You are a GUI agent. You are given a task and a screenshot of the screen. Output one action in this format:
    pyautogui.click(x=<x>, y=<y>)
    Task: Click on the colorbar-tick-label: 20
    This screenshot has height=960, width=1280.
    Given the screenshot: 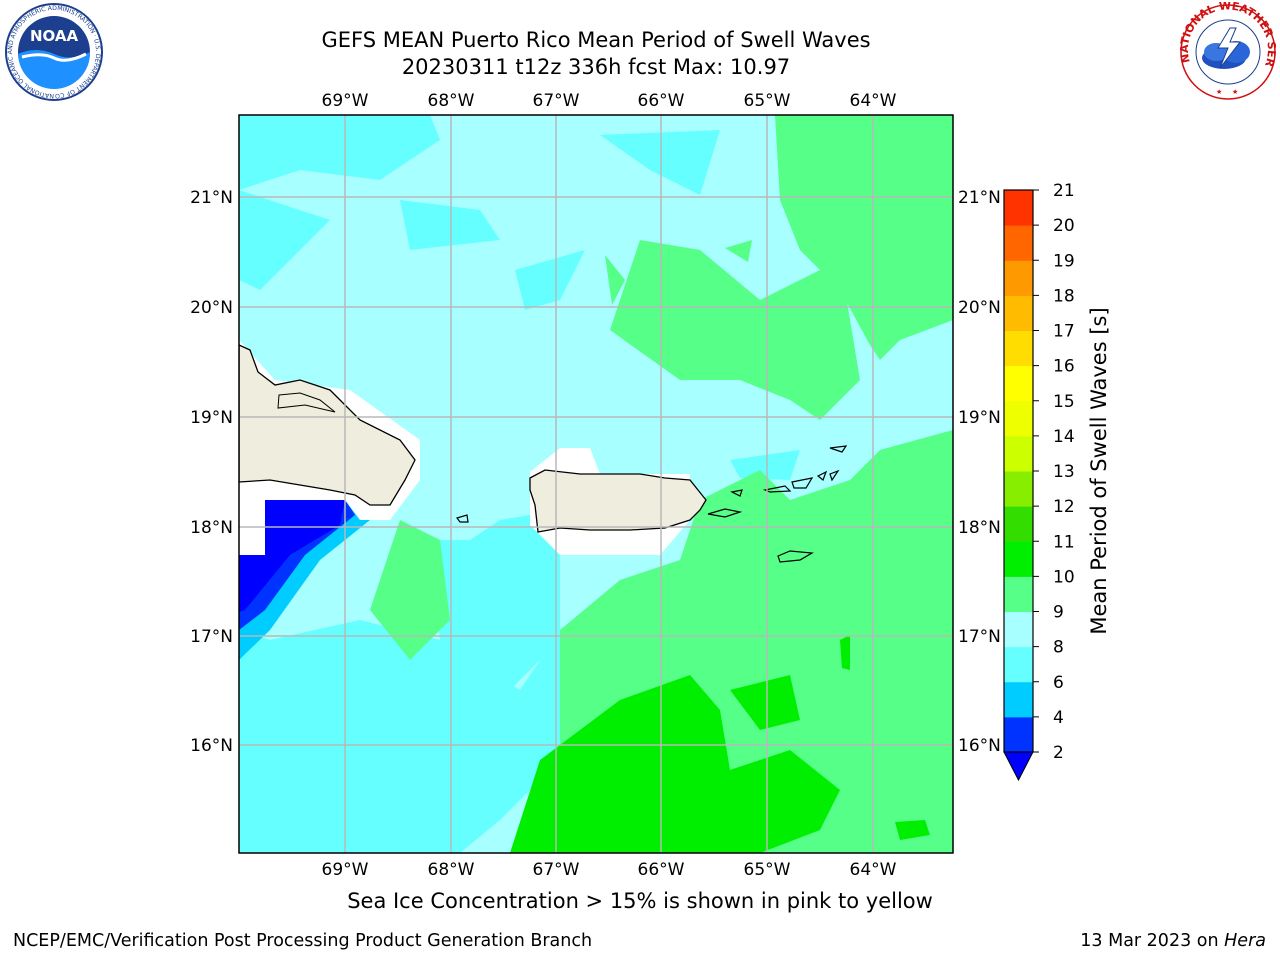 What is the action you would take?
    pyautogui.click(x=1064, y=226)
    